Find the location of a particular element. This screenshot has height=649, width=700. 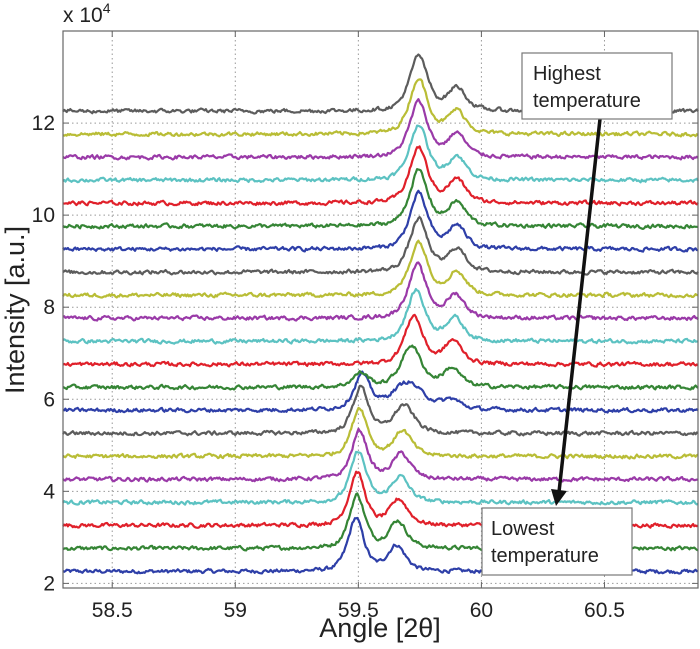

highest-temperature-box: Highest temperature is located at coordinates (597, 86).